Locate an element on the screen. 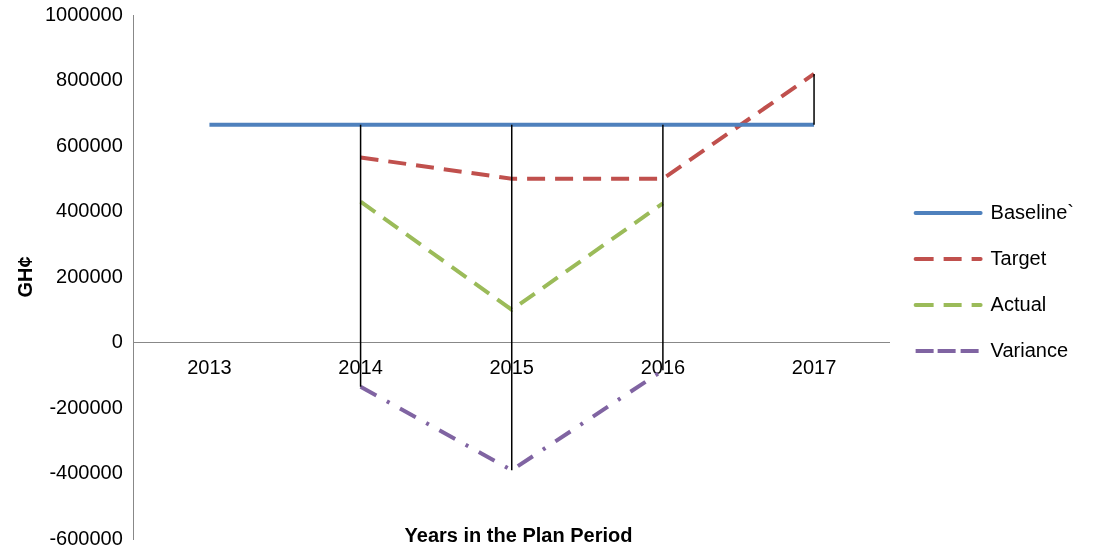  legend-label: Actual is located at coordinates (1018, 303).